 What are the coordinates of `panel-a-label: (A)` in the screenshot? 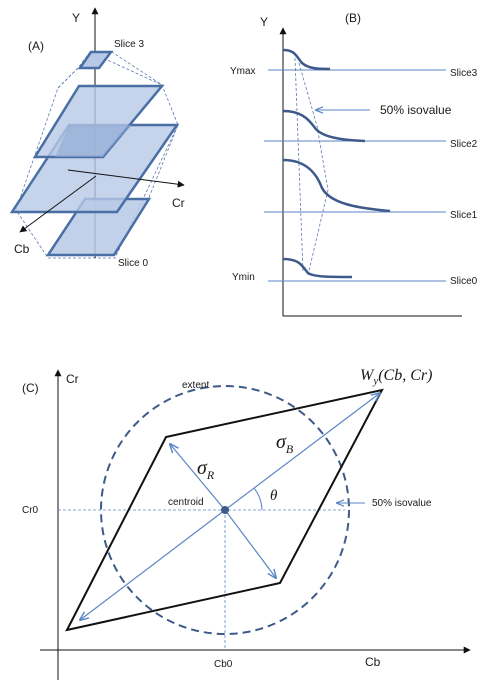 It's located at (36, 46).